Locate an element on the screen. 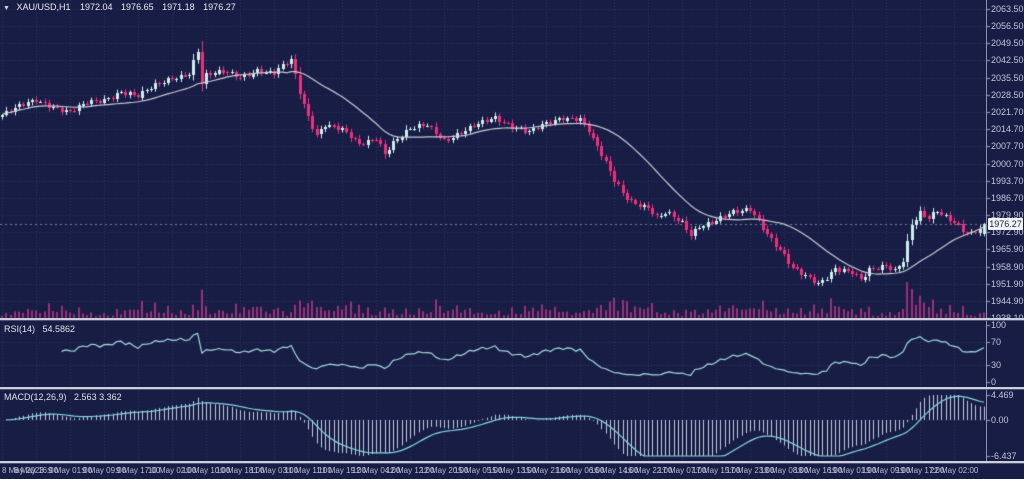  time-axis-label: 8 May 2023 is located at coordinates (23, 470).